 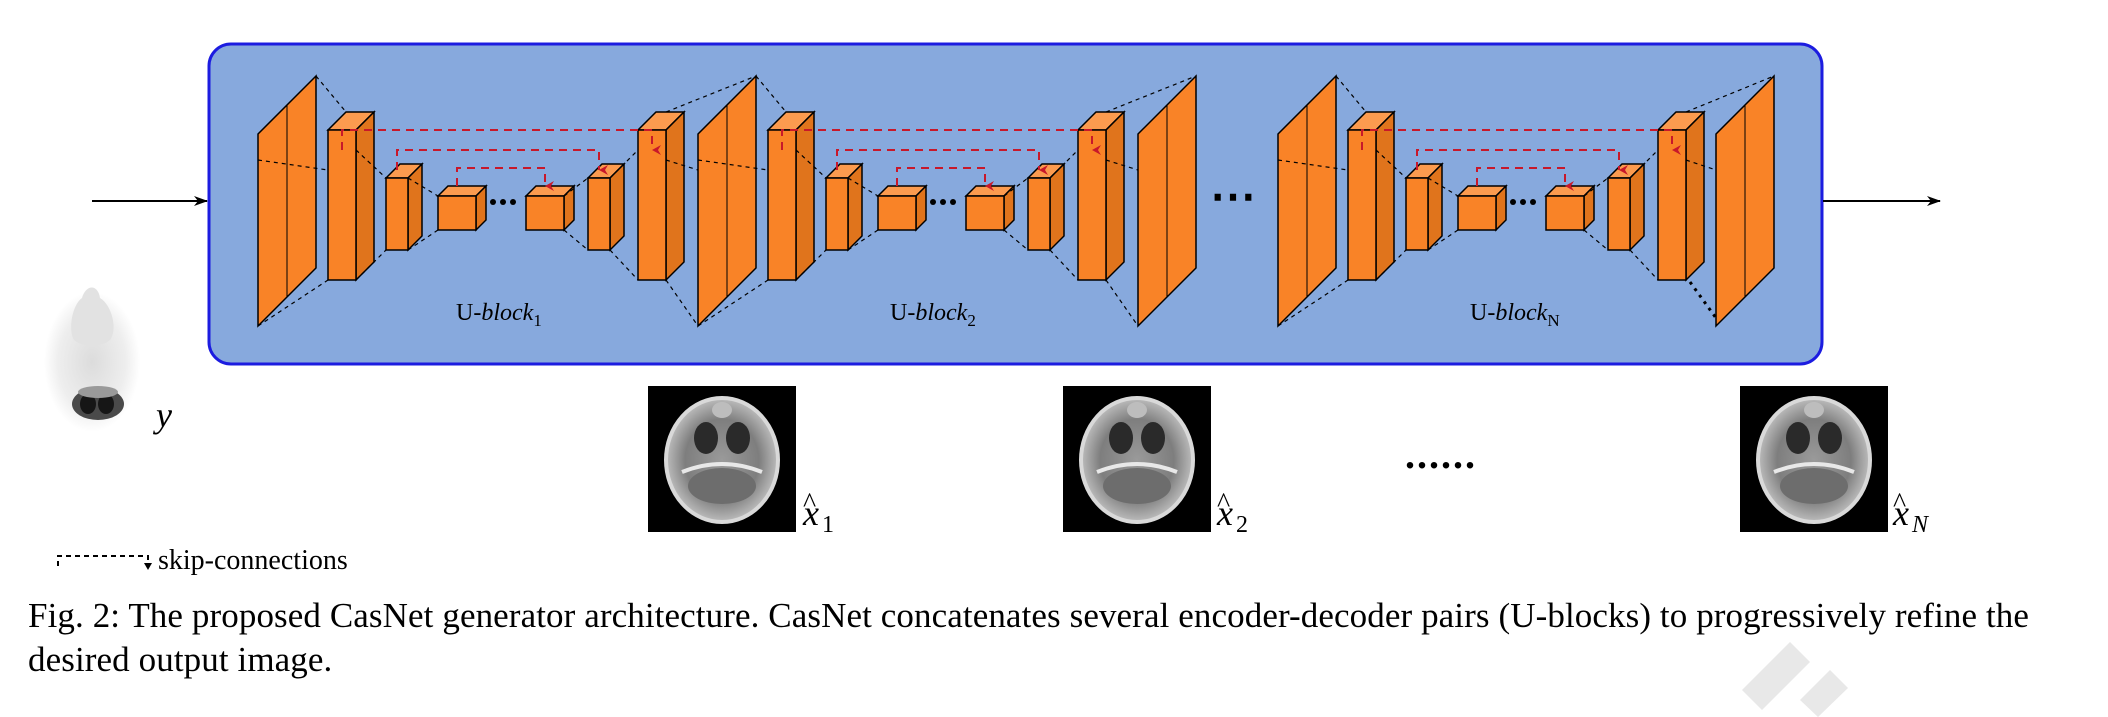 What do you see at coordinates (1233, 196) in the screenshot?
I see `block-gap-ellipsis: ⋯` at bounding box center [1233, 196].